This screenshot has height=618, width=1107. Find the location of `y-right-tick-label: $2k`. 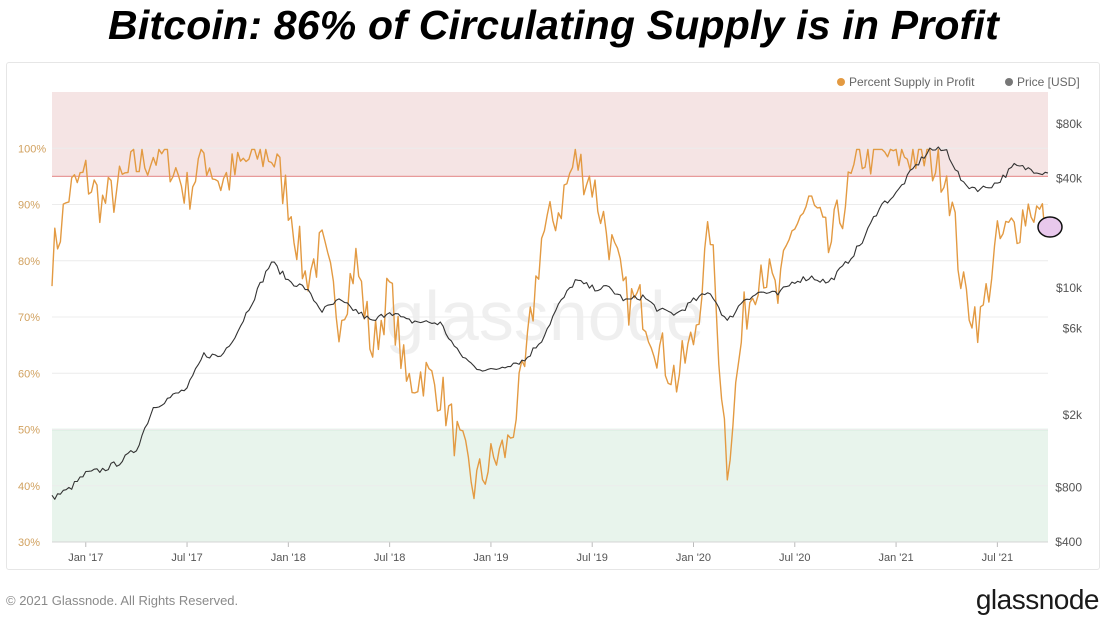

y-right-tick-label: $2k is located at coordinates (1073, 415).